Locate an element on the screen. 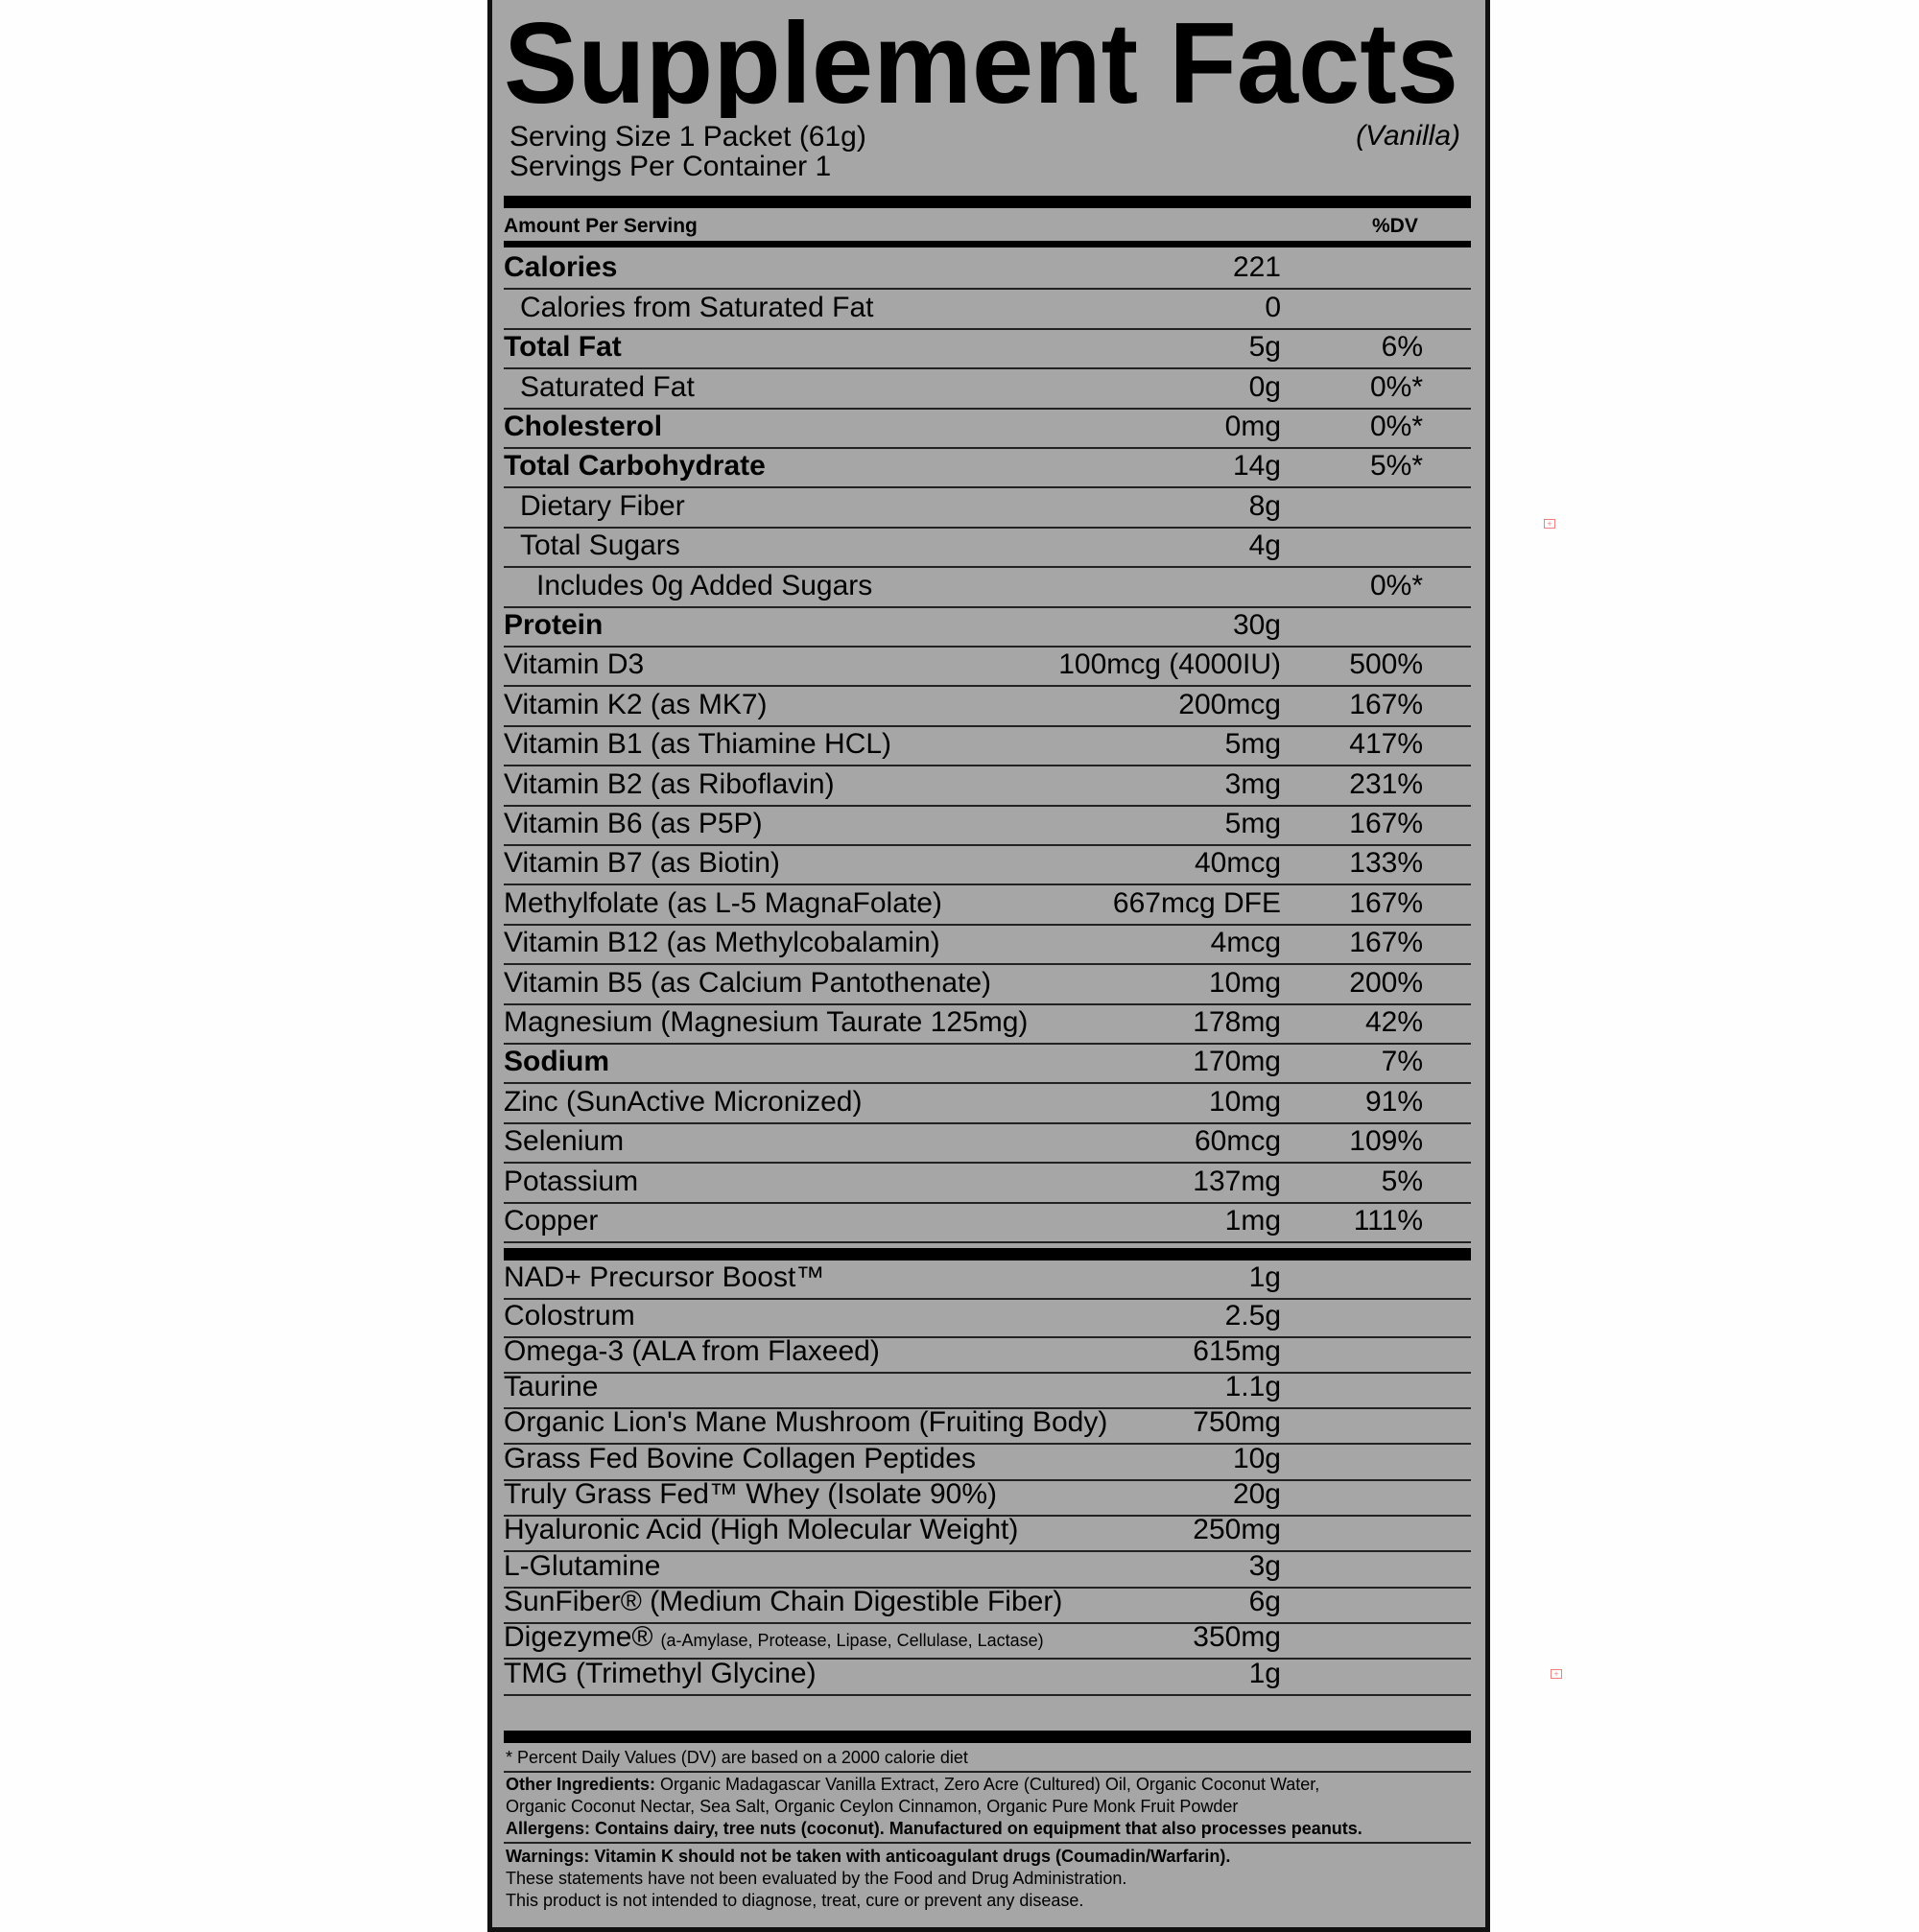 This screenshot has height=1932, width=1919. nutrient-amount: 4g is located at coordinates (1264, 546).